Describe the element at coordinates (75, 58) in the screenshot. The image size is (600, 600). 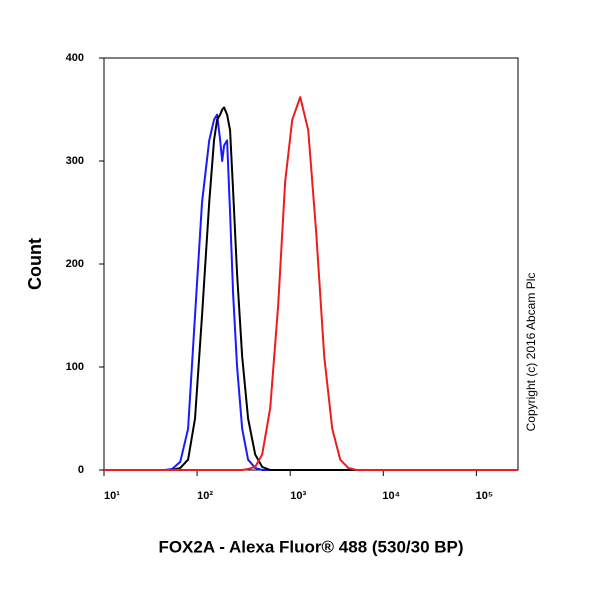
I see `y-tick-label: 400` at that location.